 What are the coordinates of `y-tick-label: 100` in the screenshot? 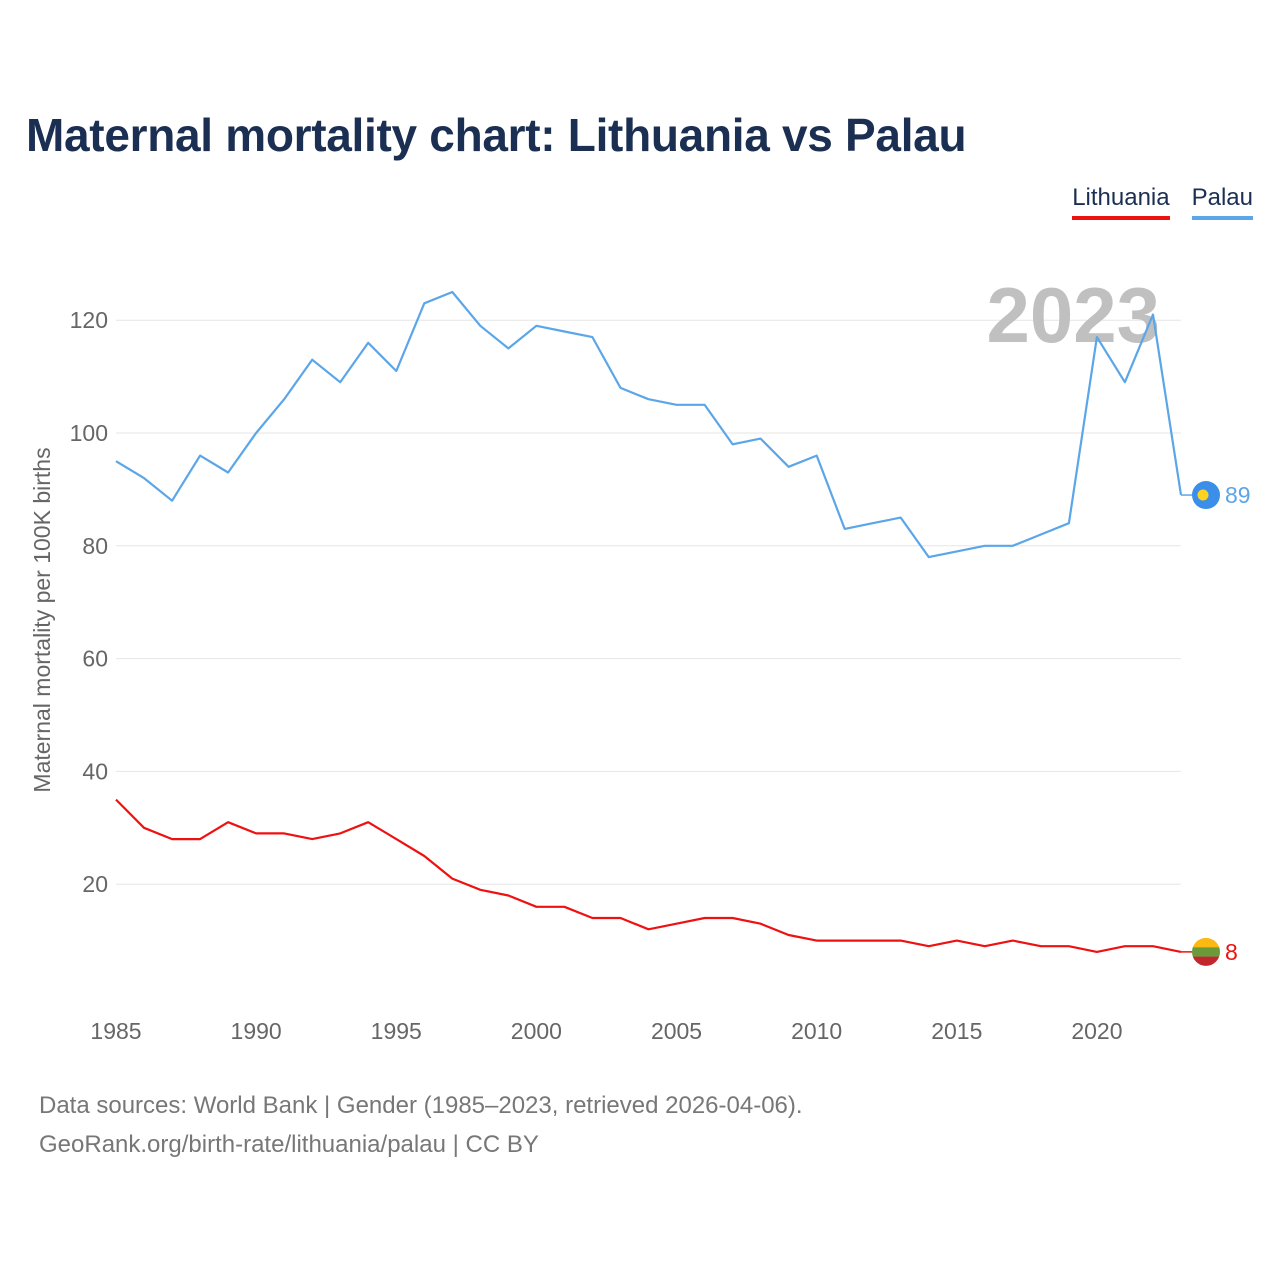 It's located at (89, 433).